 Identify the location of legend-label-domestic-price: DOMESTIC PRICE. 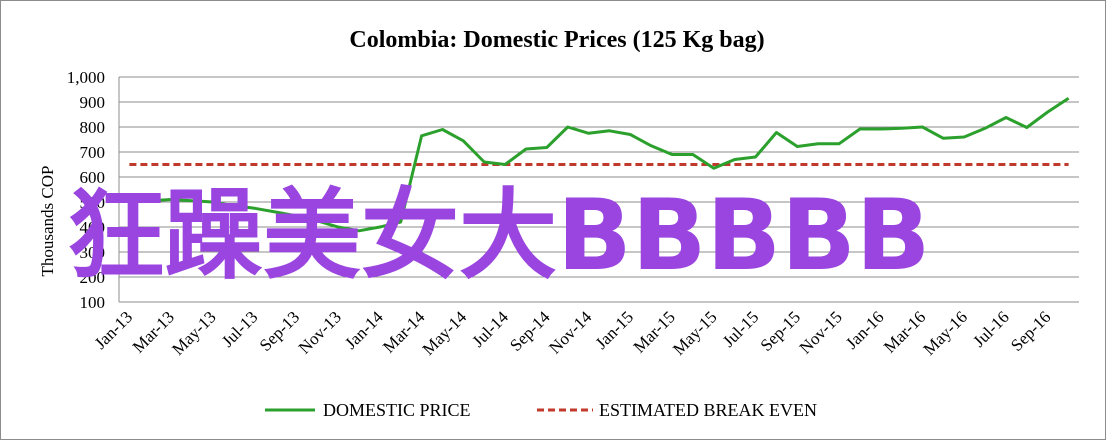
(397, 410).